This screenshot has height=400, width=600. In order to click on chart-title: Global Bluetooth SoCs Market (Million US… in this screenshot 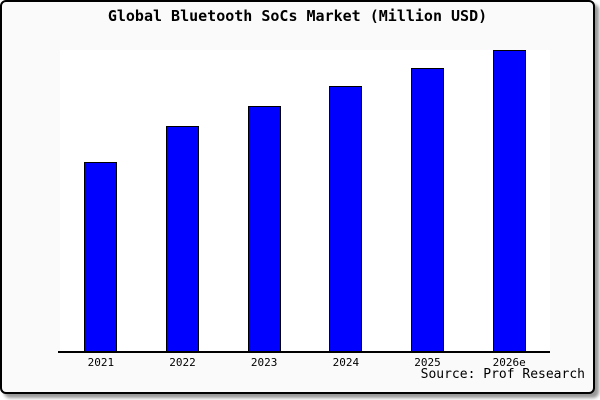, I will do `click(297, 16)`.